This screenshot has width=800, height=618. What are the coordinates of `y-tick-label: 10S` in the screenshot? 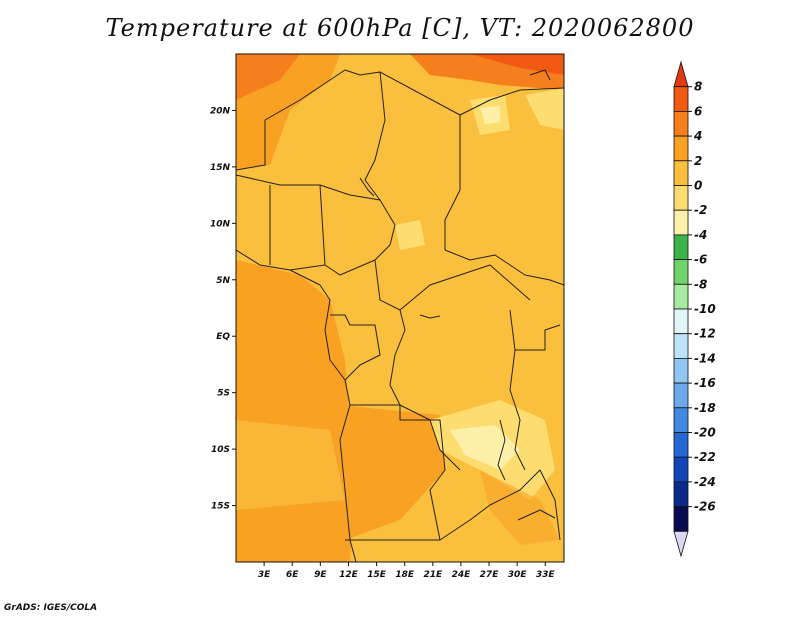 It's located at (220, 450).